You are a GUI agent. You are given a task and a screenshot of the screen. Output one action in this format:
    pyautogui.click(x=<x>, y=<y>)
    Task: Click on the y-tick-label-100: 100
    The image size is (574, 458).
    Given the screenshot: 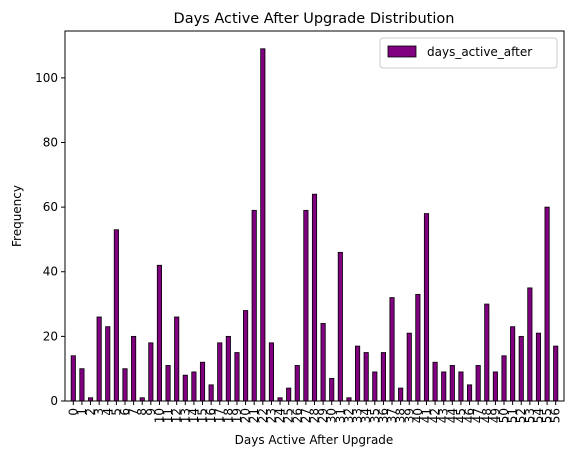 What is the action you would take?
    pyautogui.click(x=46, y=78)
    